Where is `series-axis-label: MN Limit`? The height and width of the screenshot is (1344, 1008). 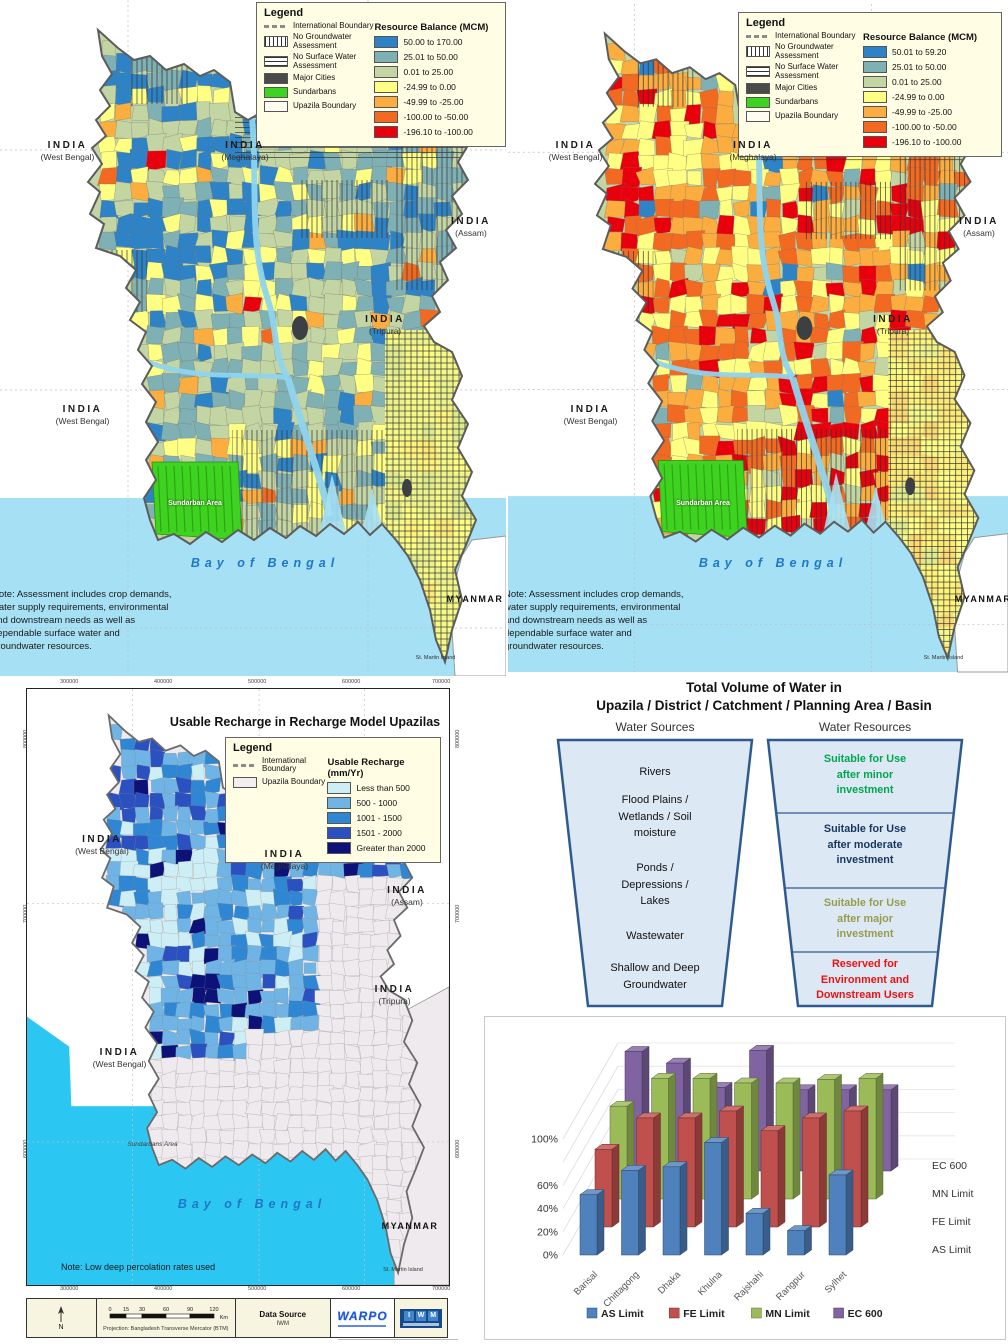
series-axis-label: MN Limit is located at coordinates (952, 1194).